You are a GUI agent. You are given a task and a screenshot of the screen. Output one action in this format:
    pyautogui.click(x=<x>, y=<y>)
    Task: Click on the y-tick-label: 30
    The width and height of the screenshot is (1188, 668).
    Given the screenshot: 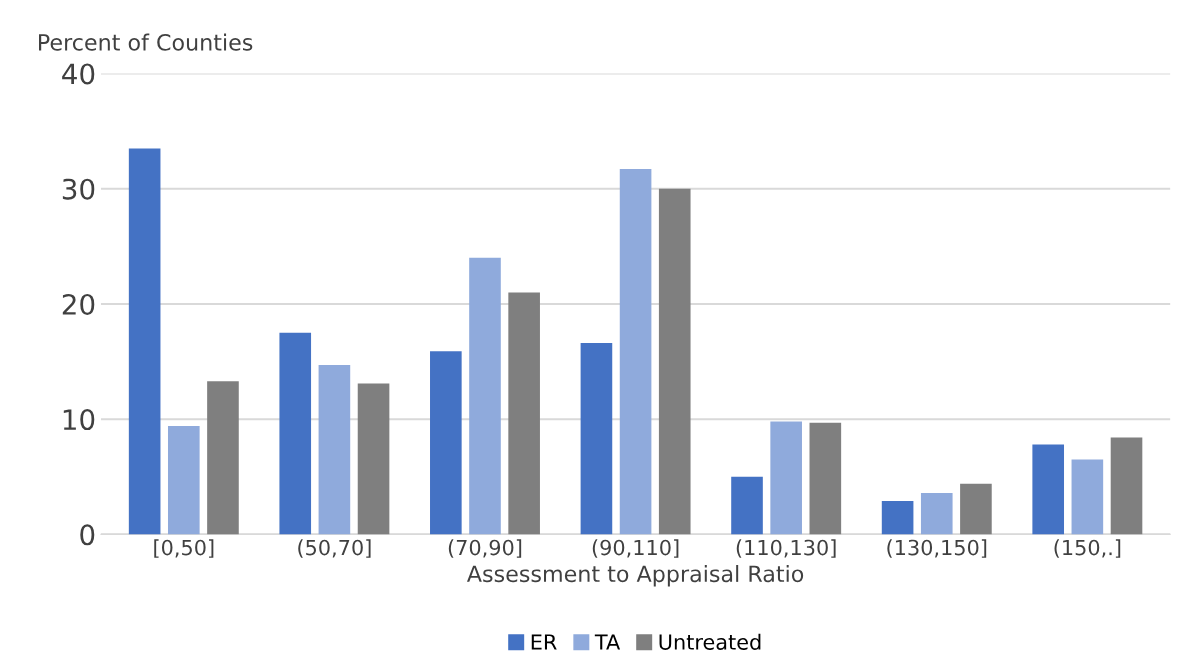 What is the action you would take?
    pyautogui.click(x=78, y=189)
    